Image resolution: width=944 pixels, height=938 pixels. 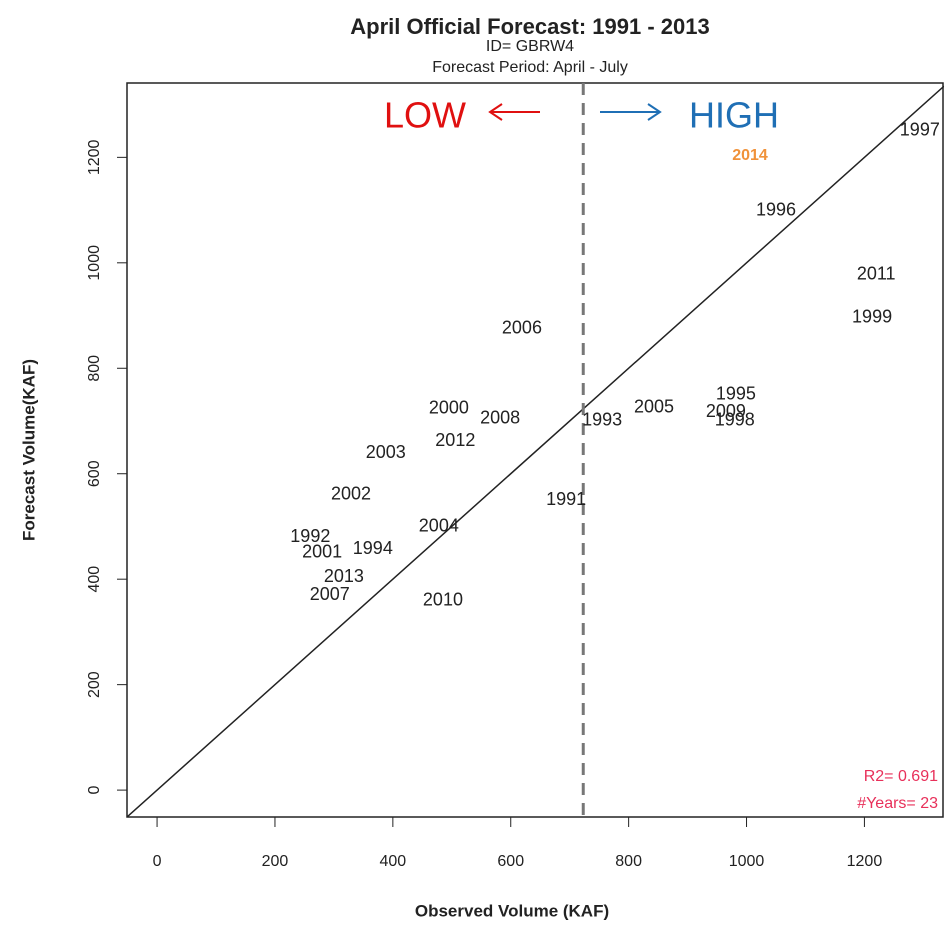 What do you see at coordinates (726, 411) in the screenshot?
I see `point-label: 2009` at bounding box center [726, 411].